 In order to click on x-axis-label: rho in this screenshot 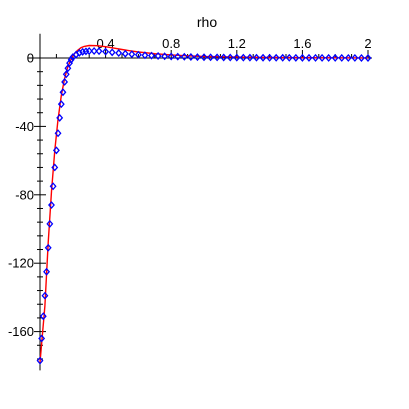, I will do `click(207, 22)`.